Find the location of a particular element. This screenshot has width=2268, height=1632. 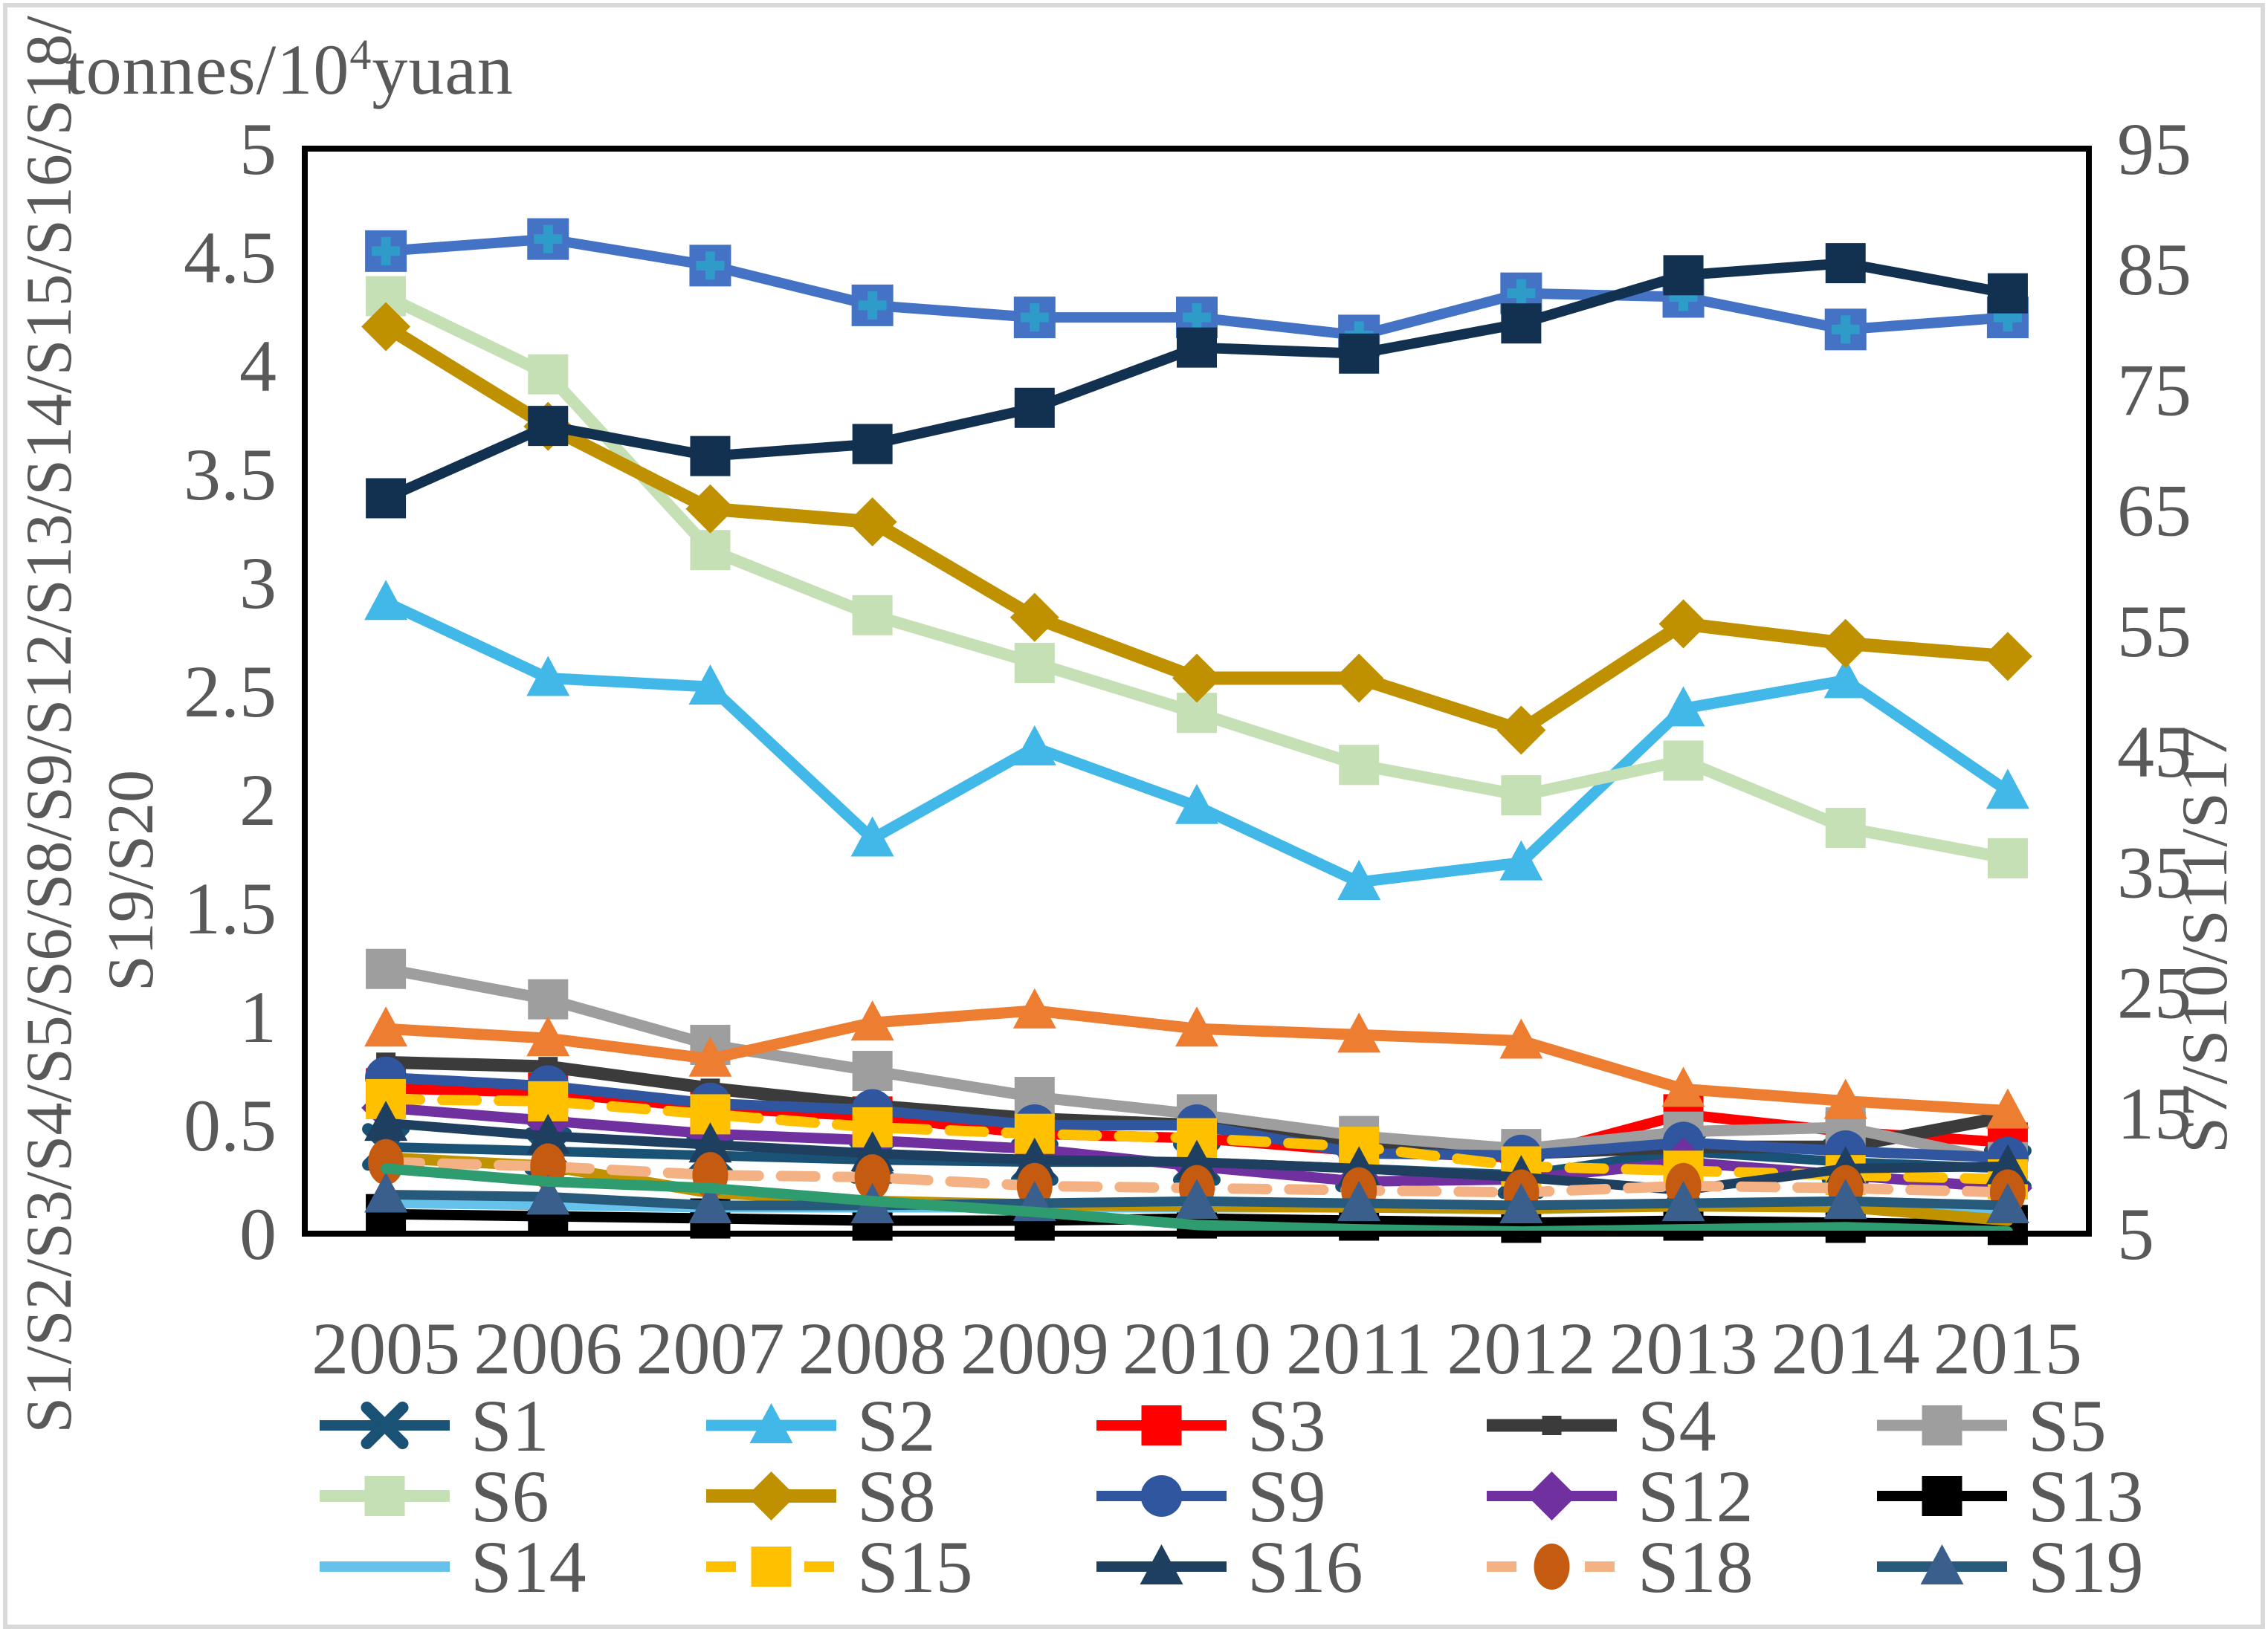

legend-item-S2: S2 is located at coordinates (821, 1426).